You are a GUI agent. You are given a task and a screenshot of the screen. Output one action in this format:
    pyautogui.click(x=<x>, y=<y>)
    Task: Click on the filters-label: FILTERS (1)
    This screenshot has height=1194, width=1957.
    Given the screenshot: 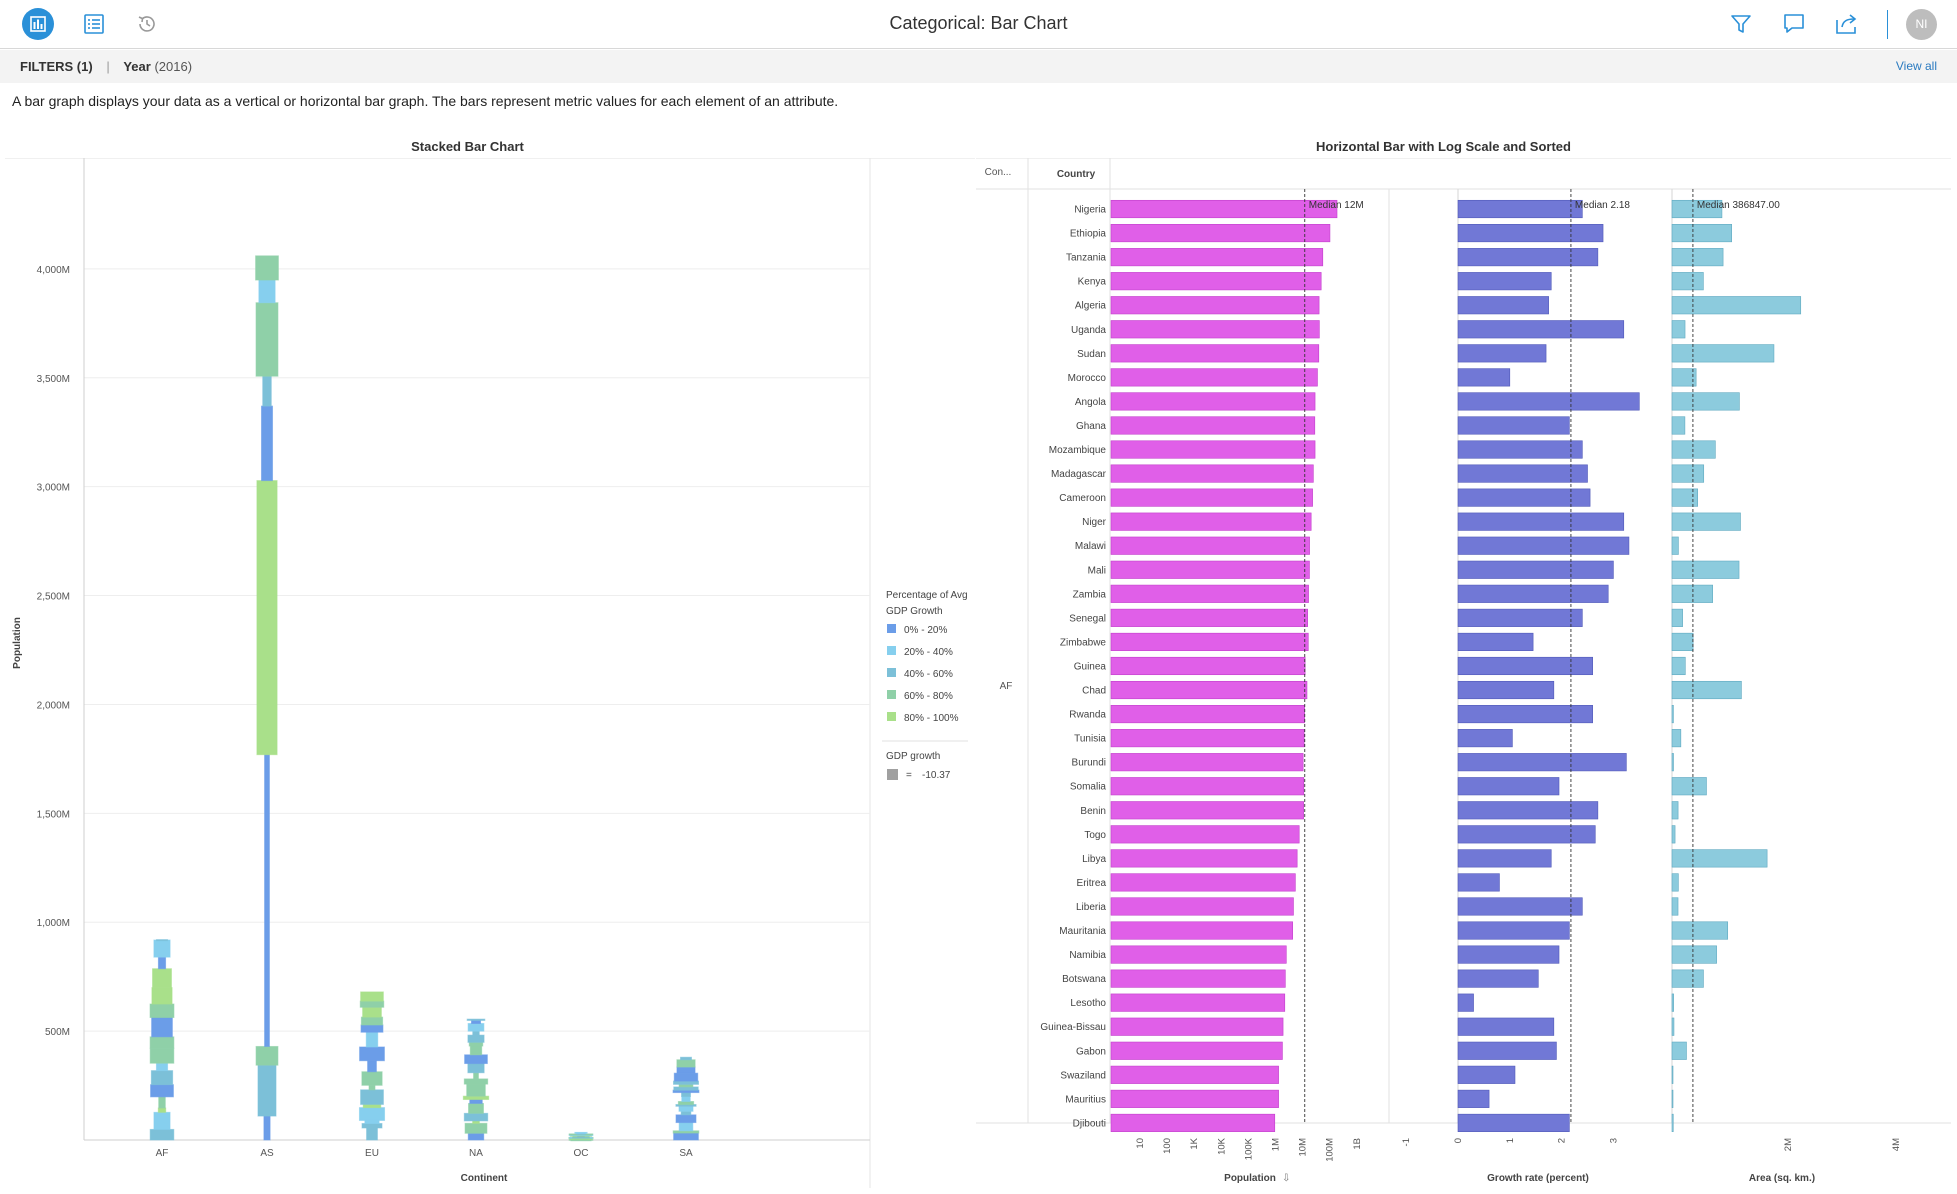 What is the action you would take?
    pyautogui.click(x=56, y=66)
    